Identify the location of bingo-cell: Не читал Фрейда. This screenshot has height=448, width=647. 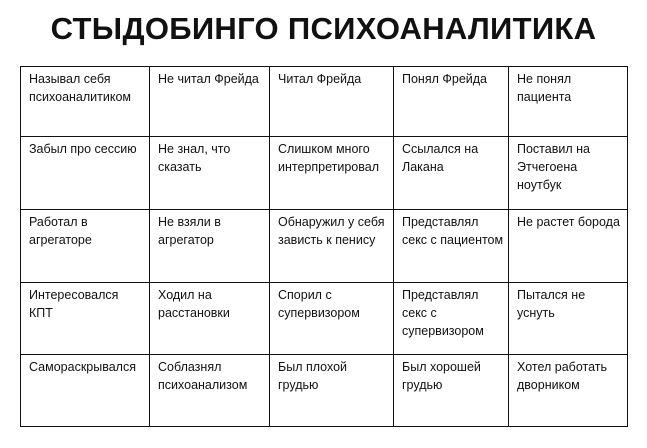
(209, 101).